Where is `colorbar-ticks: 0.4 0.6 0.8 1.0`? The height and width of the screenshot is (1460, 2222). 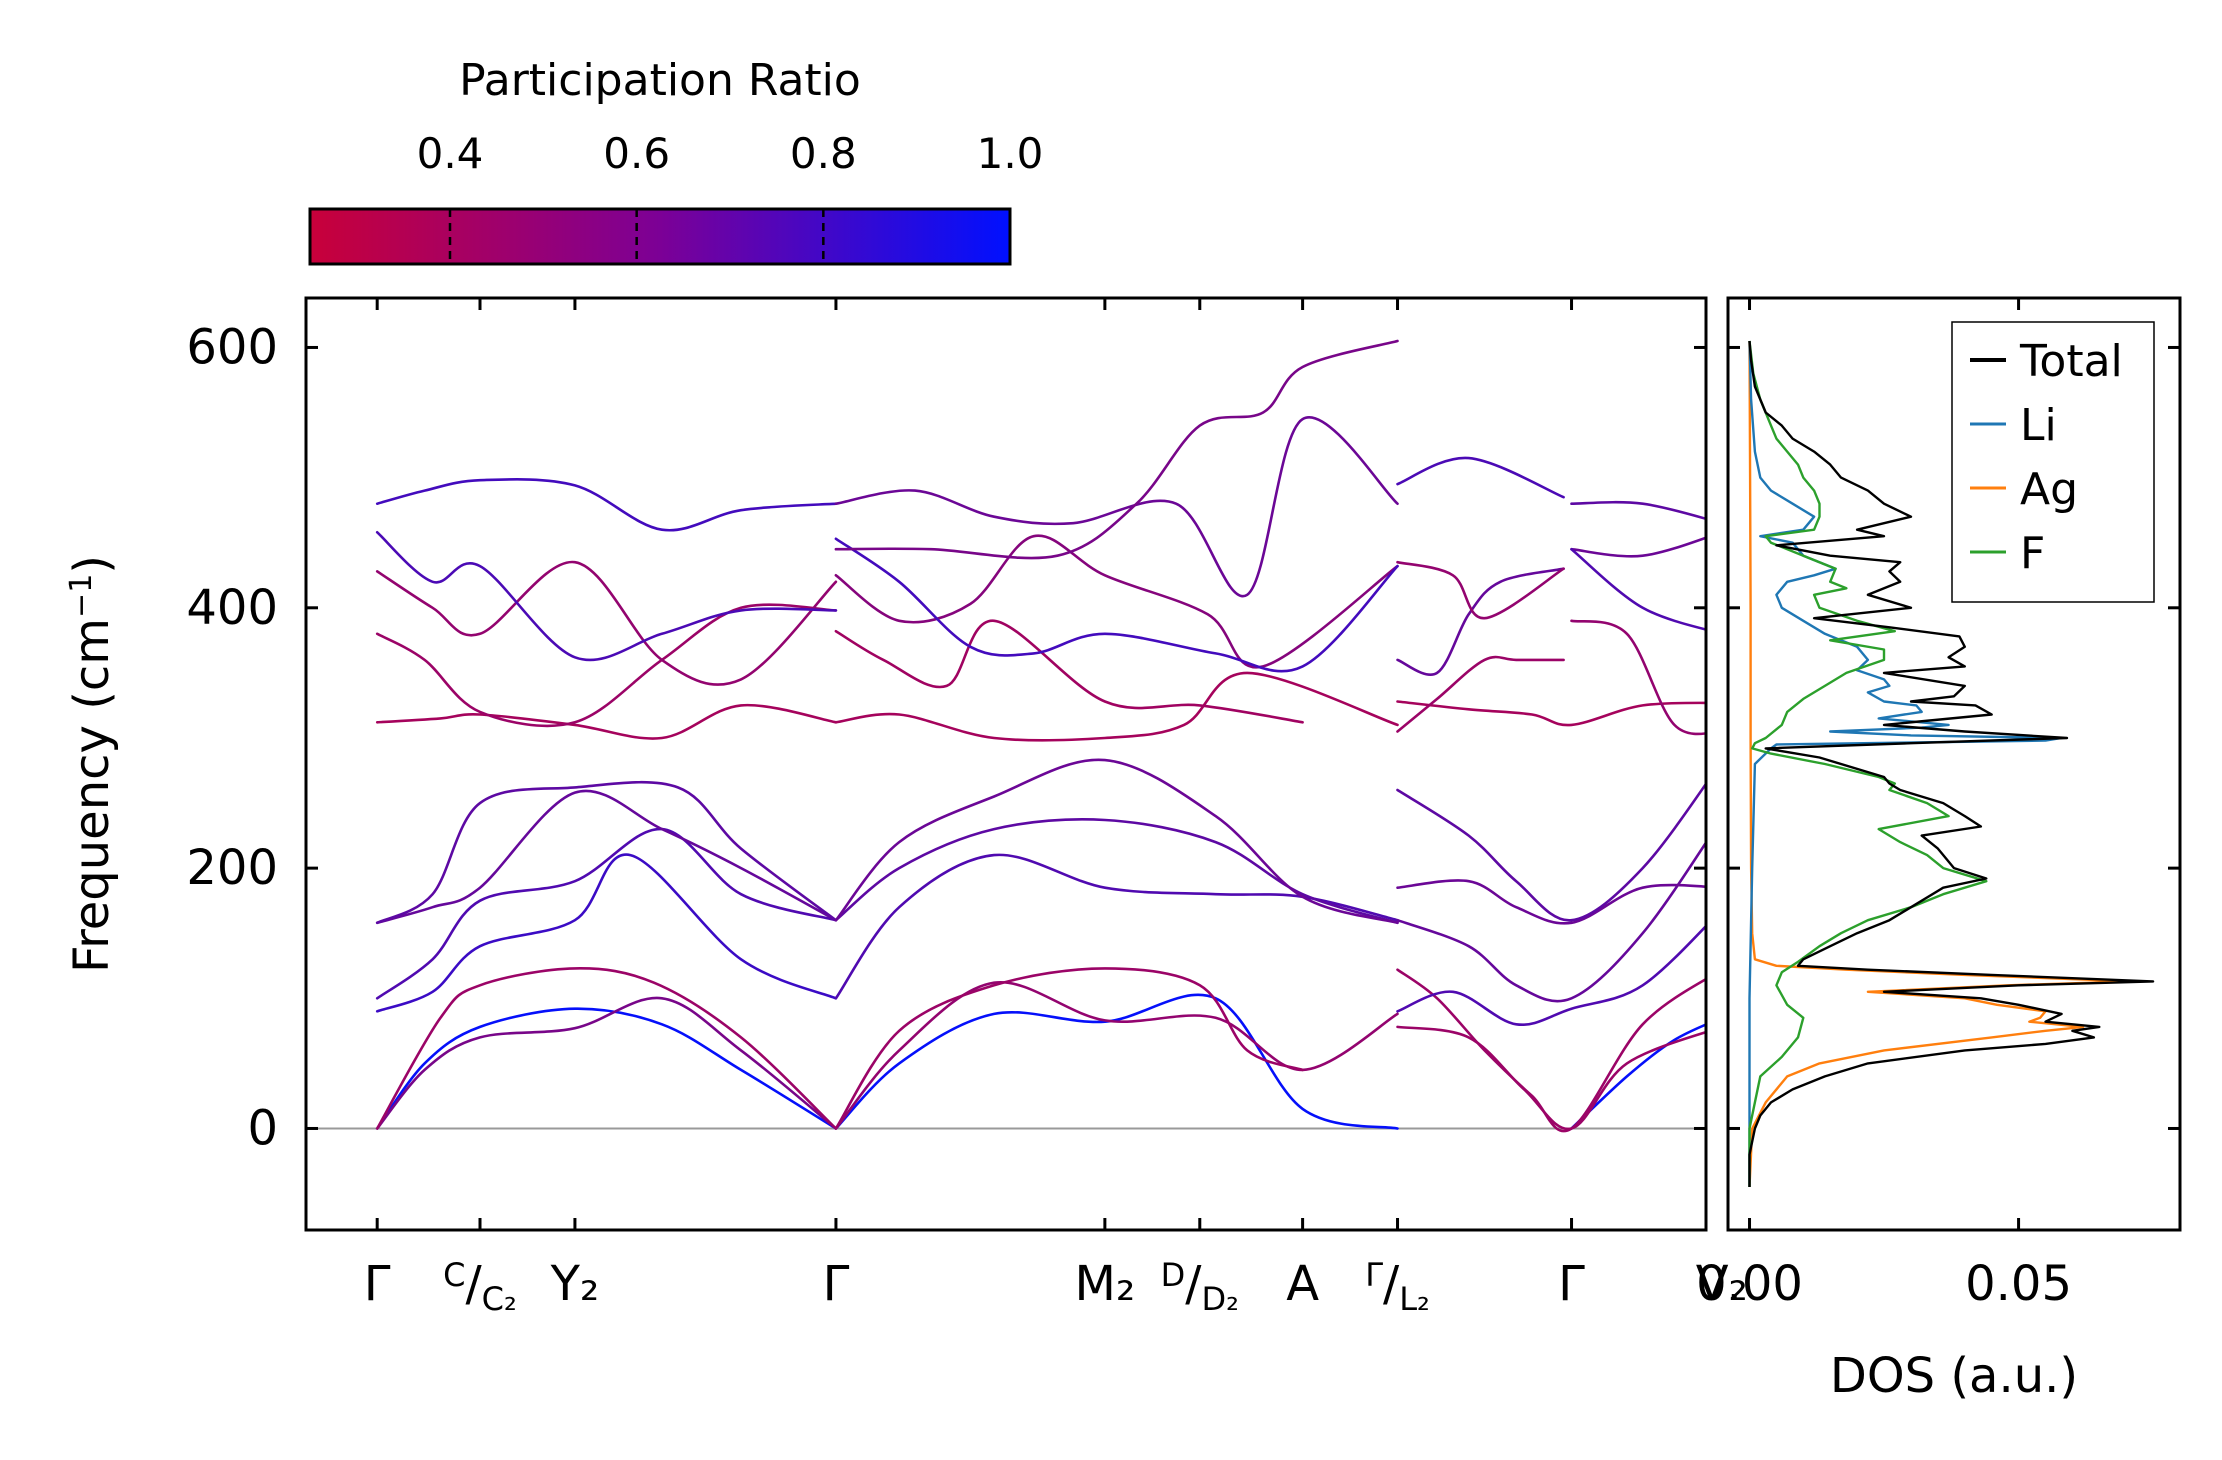 colorbar-ticks: 0.4 0.6 0.8 1.0 is located at coordinates (730, 196).